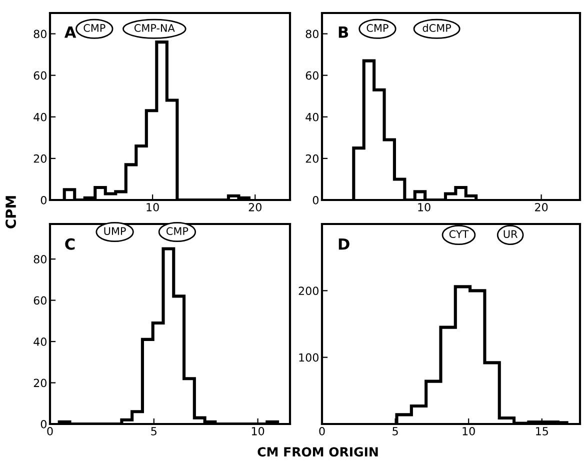 The height and width of the screenshot is (461, 584). Describe the element at coordinates (511, 234) in the screenshot. I see `annotation: UR` at that location.